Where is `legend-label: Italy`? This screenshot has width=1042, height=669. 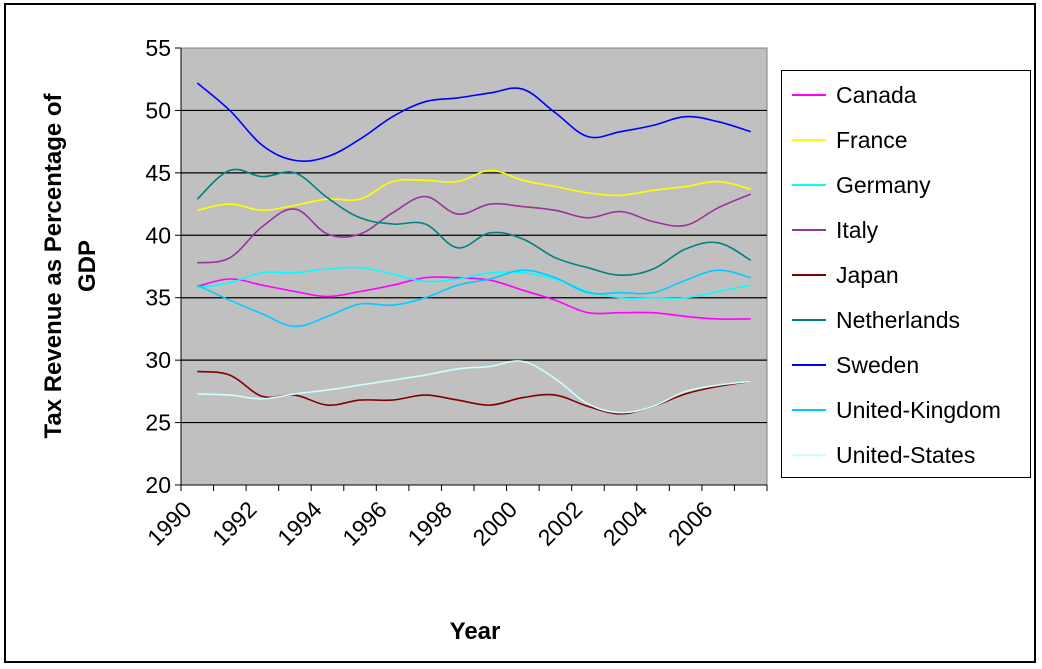 legend-label: Italy is located at coordinates (857, 229).